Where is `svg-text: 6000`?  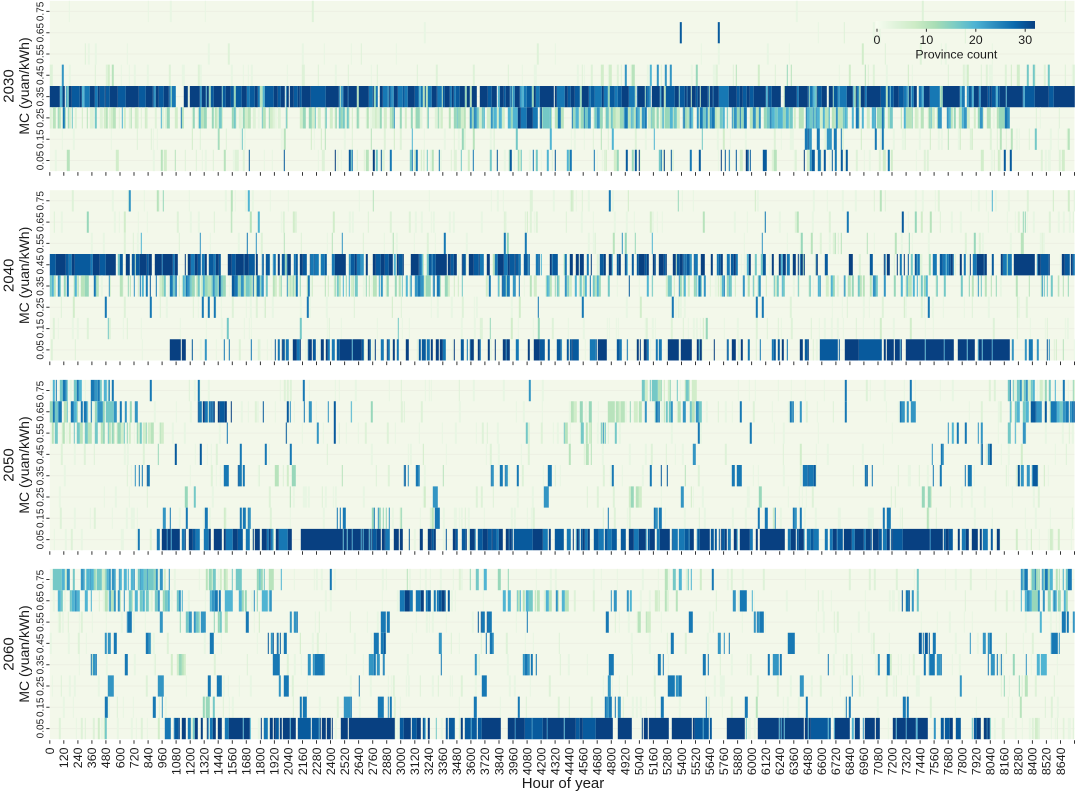 svg-text: 6000 is located at coordinates (752, 761).